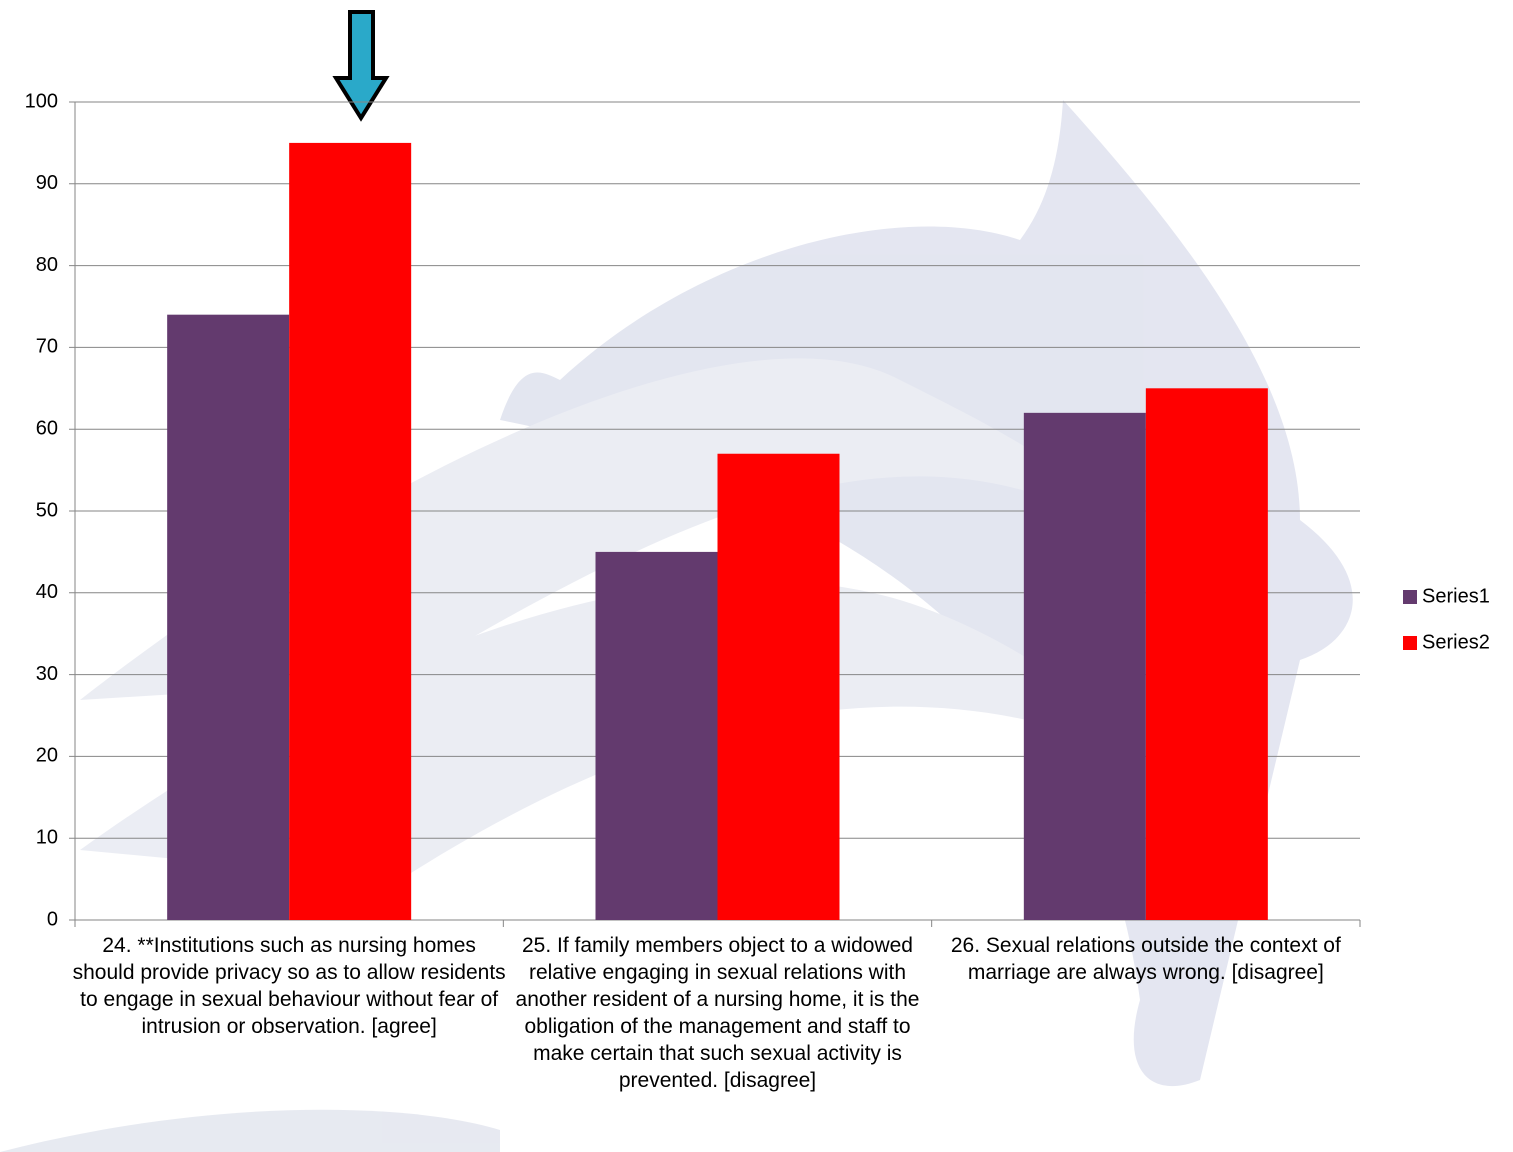  Describe the element at coordinates (52, 919) in the screenshot. I see `y-tick-label: 0` at that location.